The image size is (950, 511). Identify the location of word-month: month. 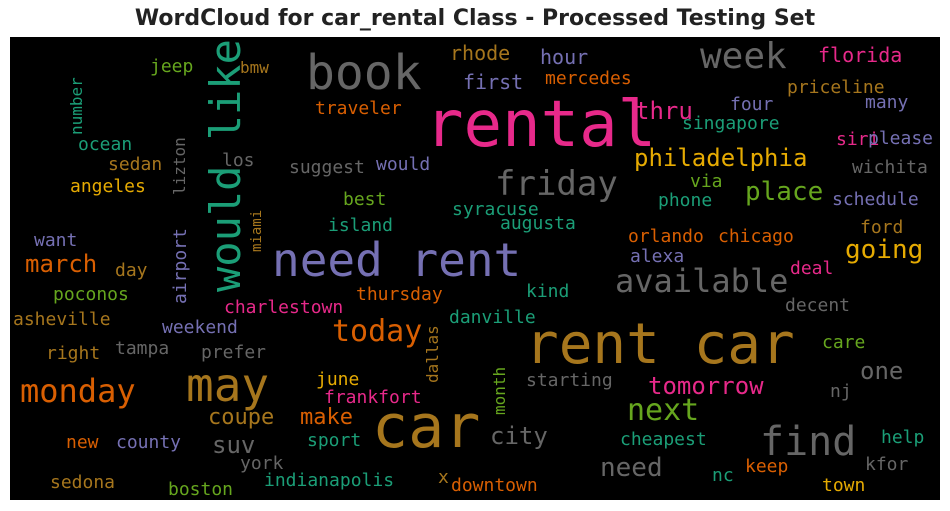
(499, 390).